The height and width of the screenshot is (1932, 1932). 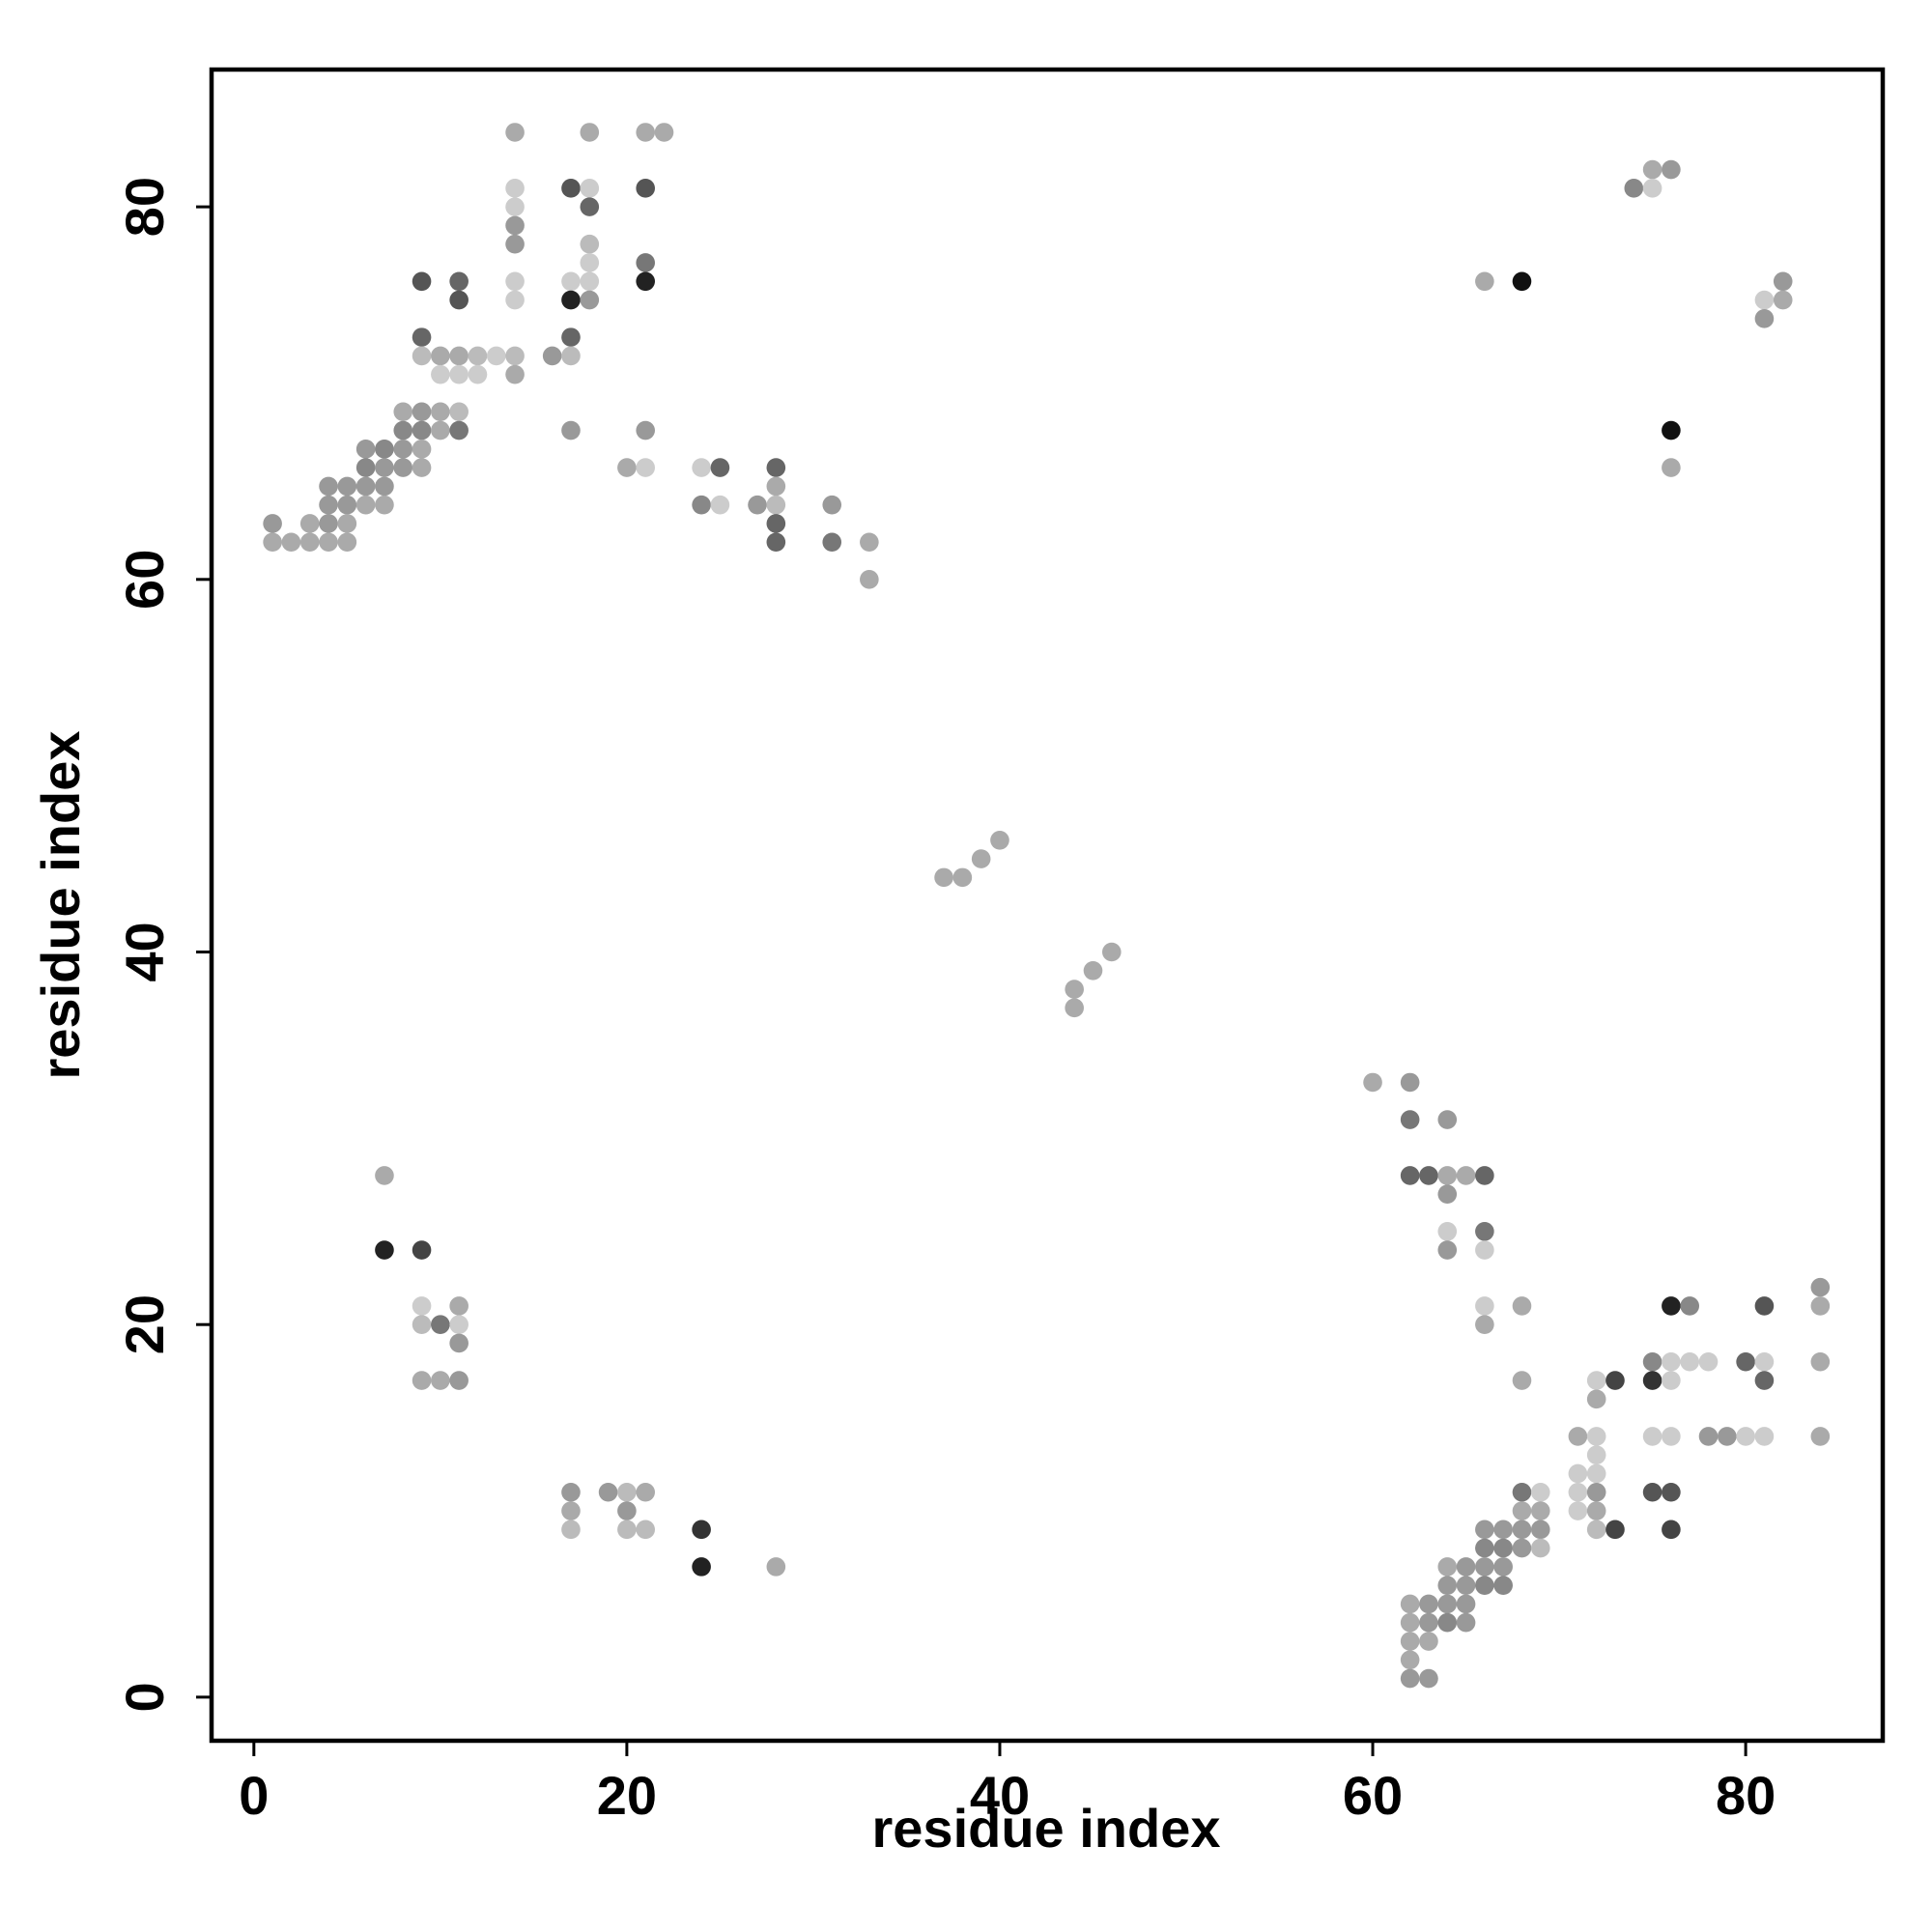 What do you see at coordinates (1000, 1795) in the screenshot?
I see `x-tick-label: 40` at bounding box center [1000, 1795].